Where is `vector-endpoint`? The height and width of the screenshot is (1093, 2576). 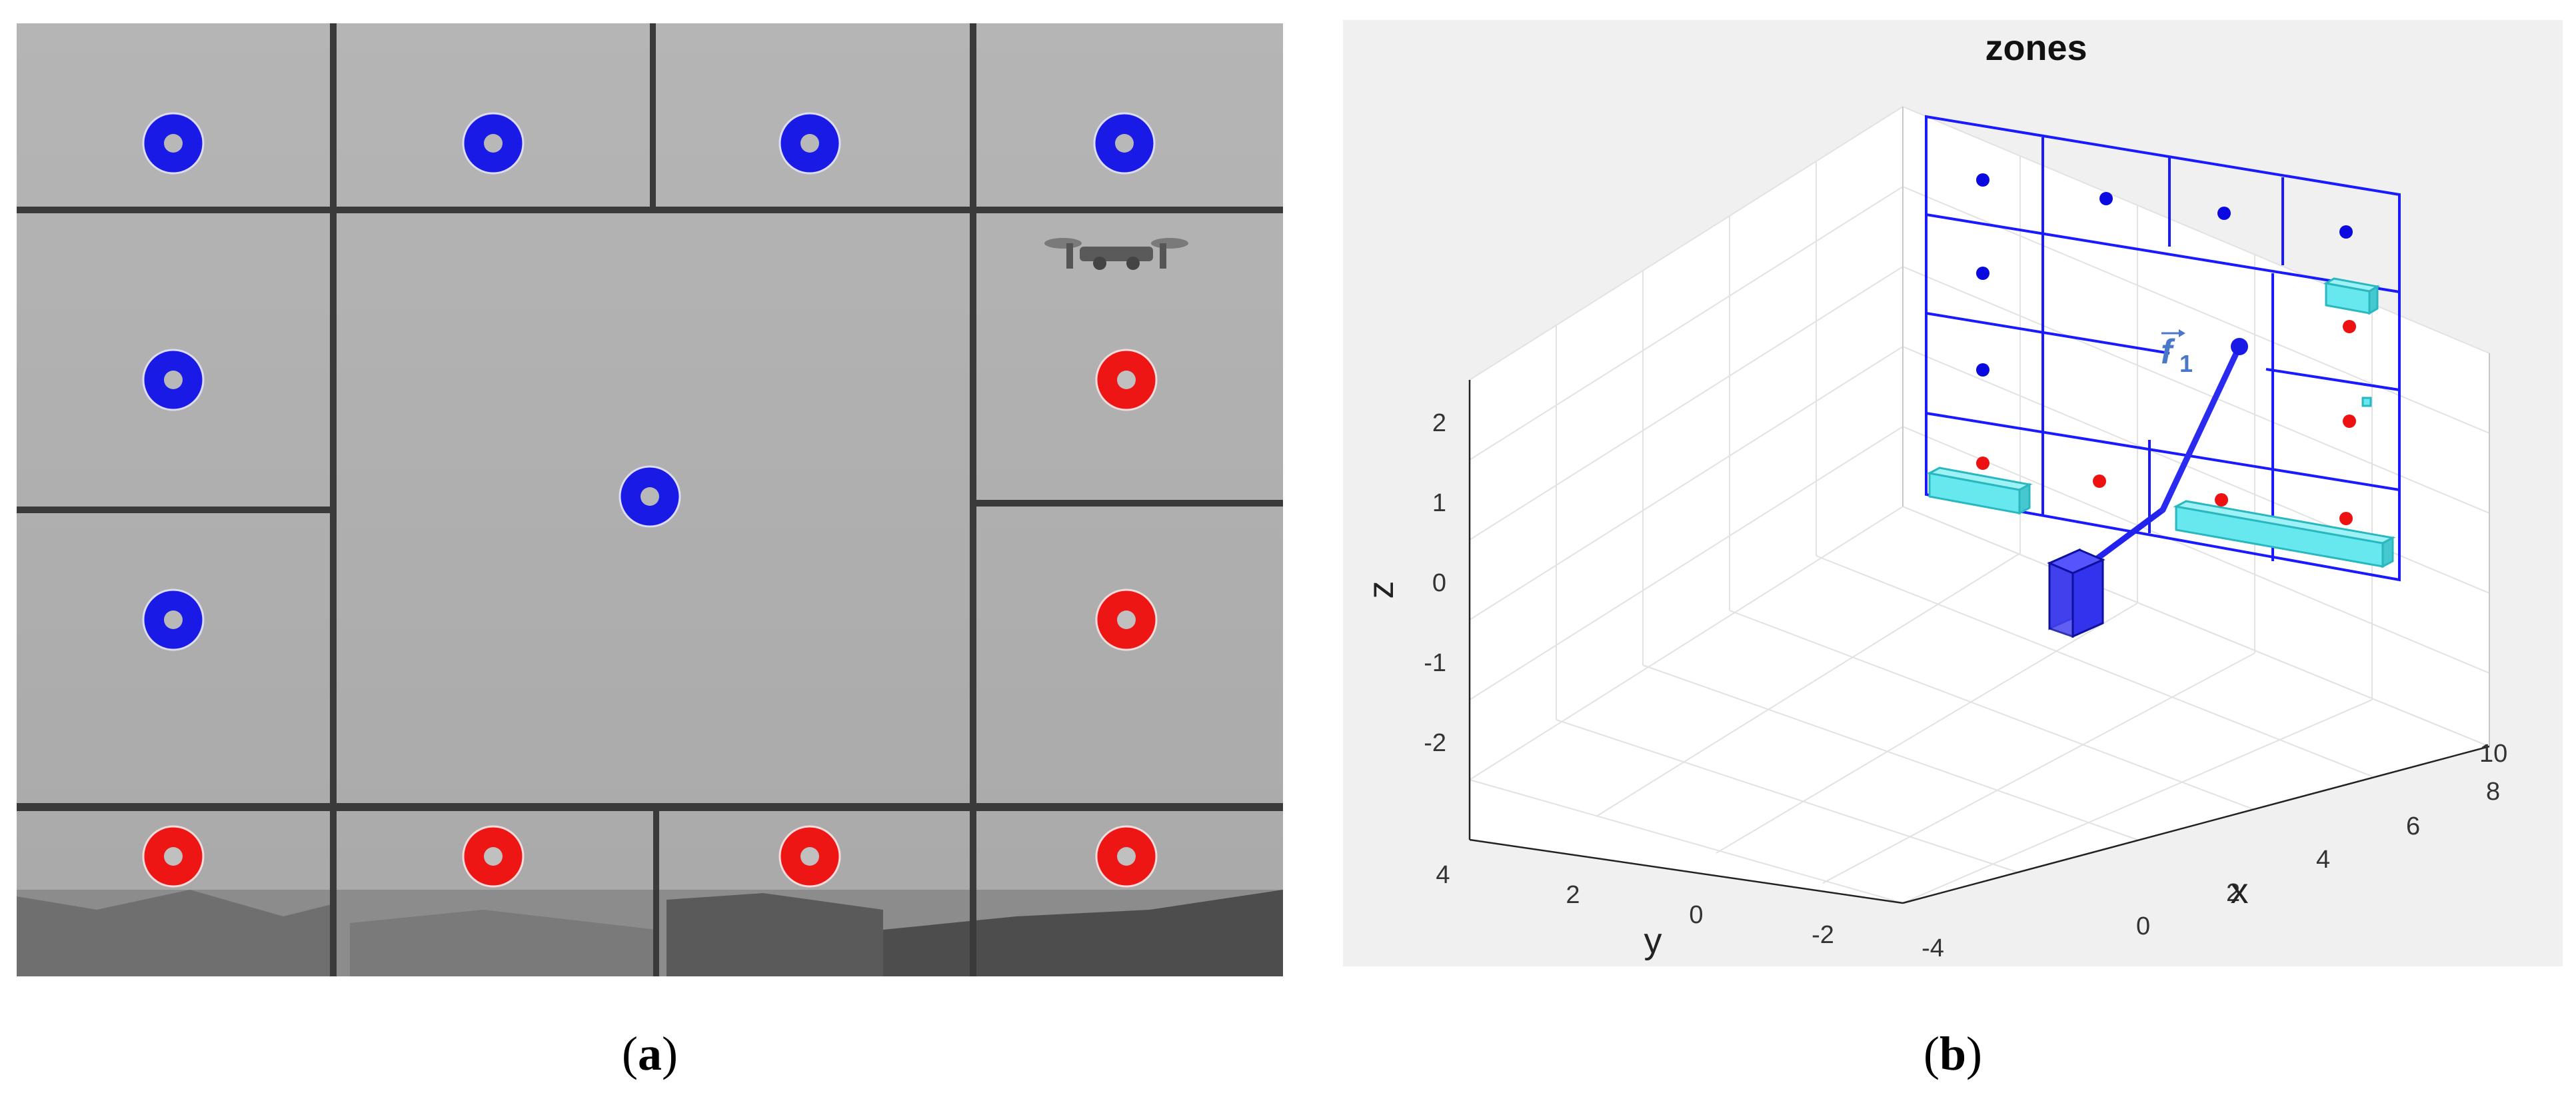
vector-endpoint is located at coordinates (2239, 347).